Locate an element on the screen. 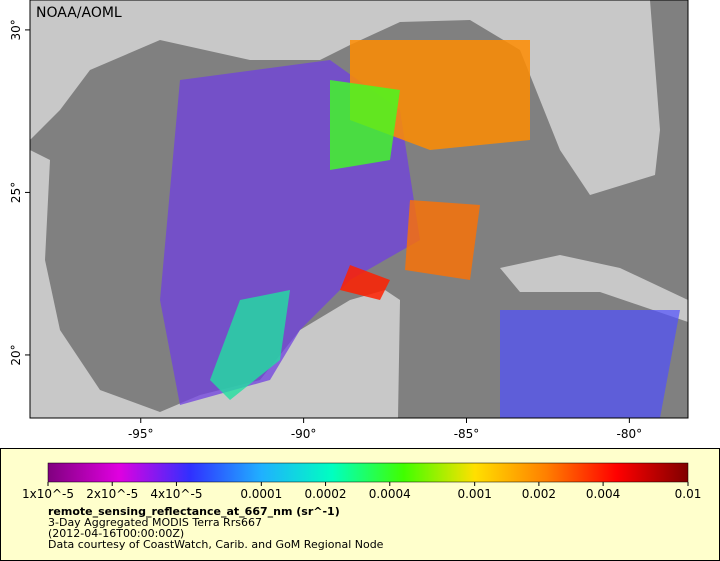 The height and width of the screenshot is (561, 720). legend-dataset: 3-Day Aggregated MODIS Terra Rrs667 is located at coordinates (155, 522).